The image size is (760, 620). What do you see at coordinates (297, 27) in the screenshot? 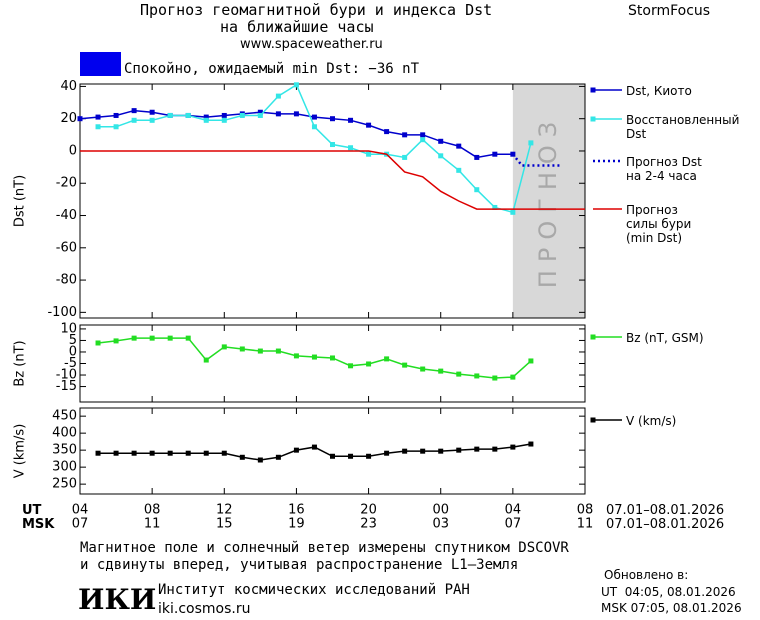
I see `title: на ближайшие часы` at bounding box center [297, 27].